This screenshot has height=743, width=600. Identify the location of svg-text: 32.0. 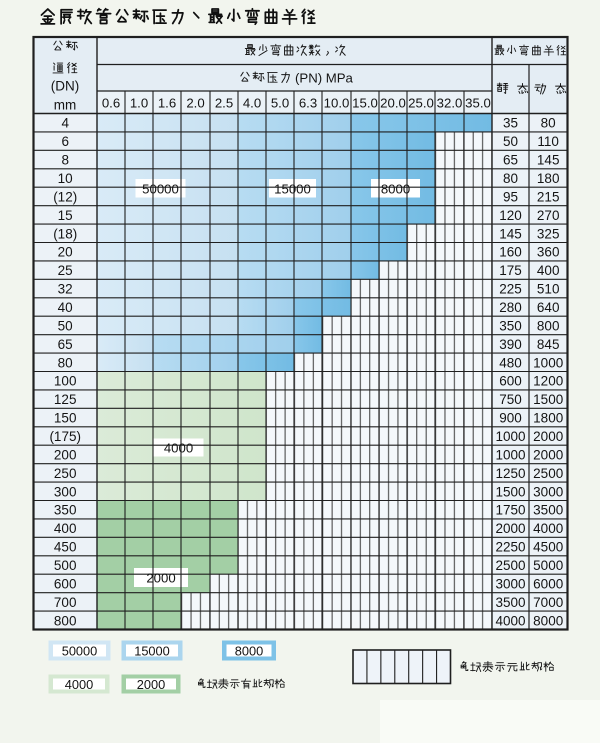
(450, 102).